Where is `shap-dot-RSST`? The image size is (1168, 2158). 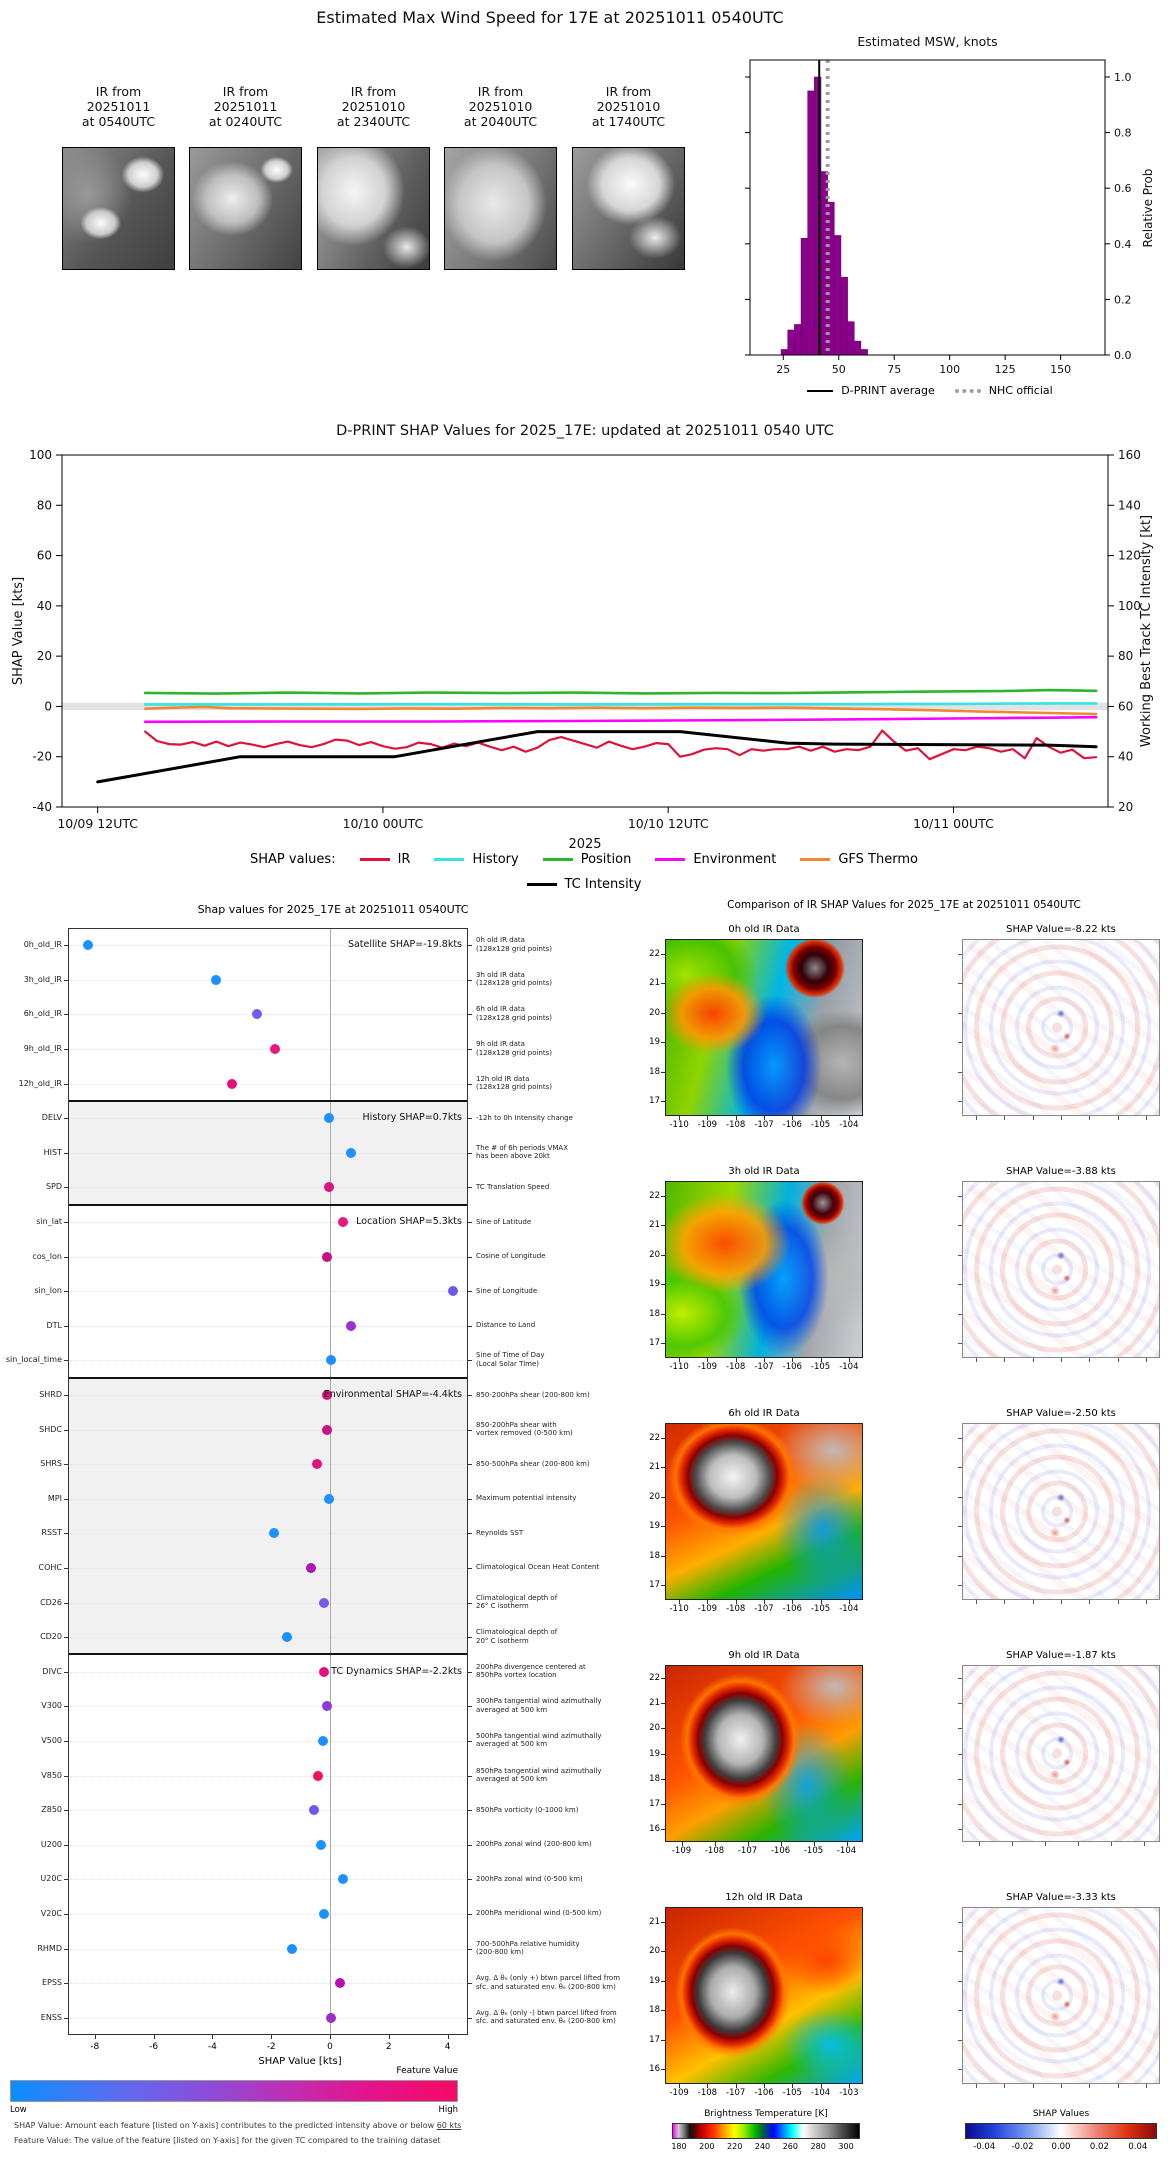
shap-dot-RSST is located at coordinates (274, 1533).